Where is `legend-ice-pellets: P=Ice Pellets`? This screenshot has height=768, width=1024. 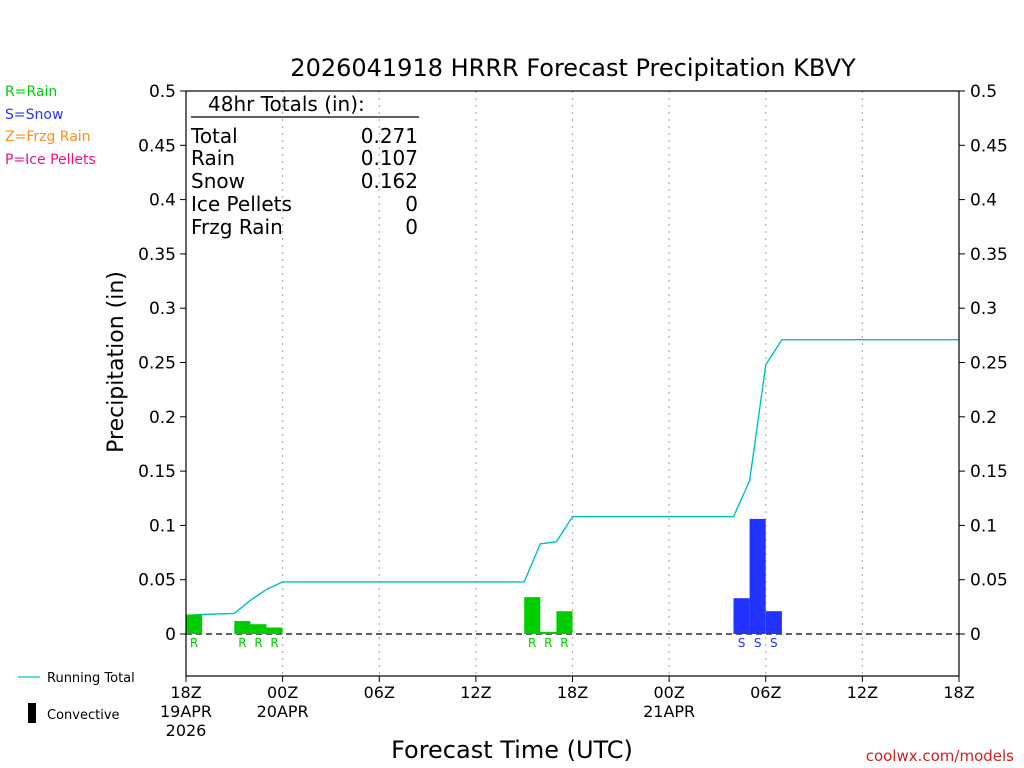
legend-ice-pellets: P=Ice Pellets is located at coordinates (50, 160).